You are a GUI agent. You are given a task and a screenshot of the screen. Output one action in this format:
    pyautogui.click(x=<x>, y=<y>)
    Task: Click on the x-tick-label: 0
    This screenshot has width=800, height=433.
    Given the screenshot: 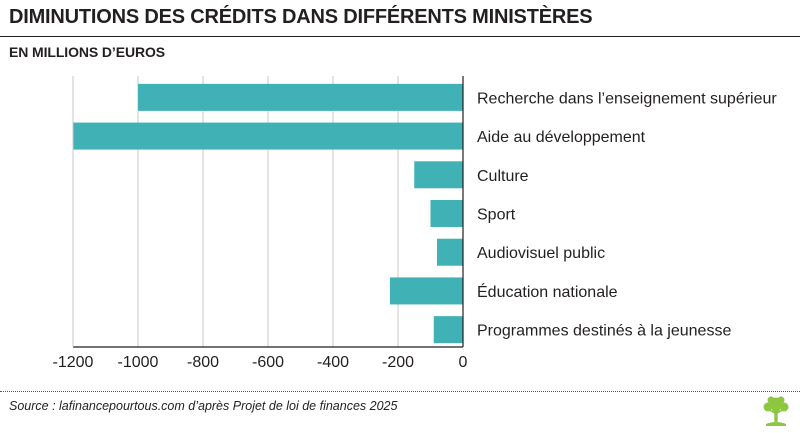 What is the action you would take?
    pyautogui.click(x=463, y=362)
    